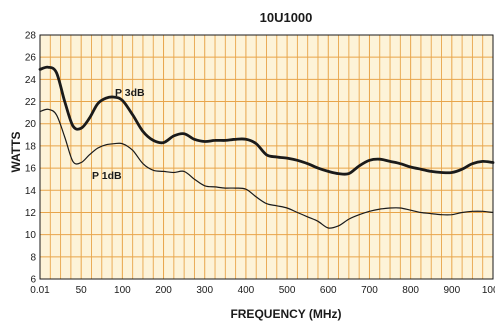 The height and width of the screenshot is (323, 495). Describe the element at coordinates (286, 17) in the screenshot. I see `chart-title: 10U1000` at that location.